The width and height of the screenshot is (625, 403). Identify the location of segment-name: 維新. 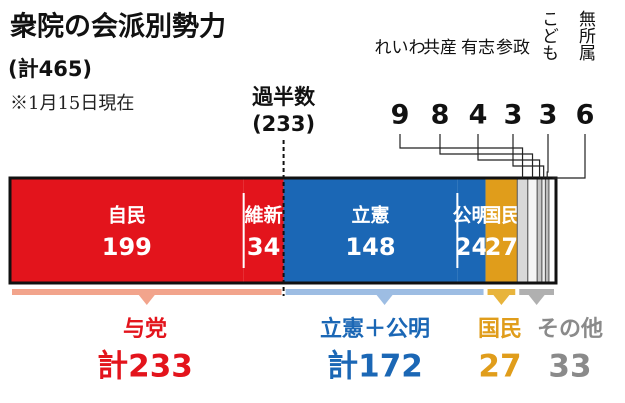
(264, 215).